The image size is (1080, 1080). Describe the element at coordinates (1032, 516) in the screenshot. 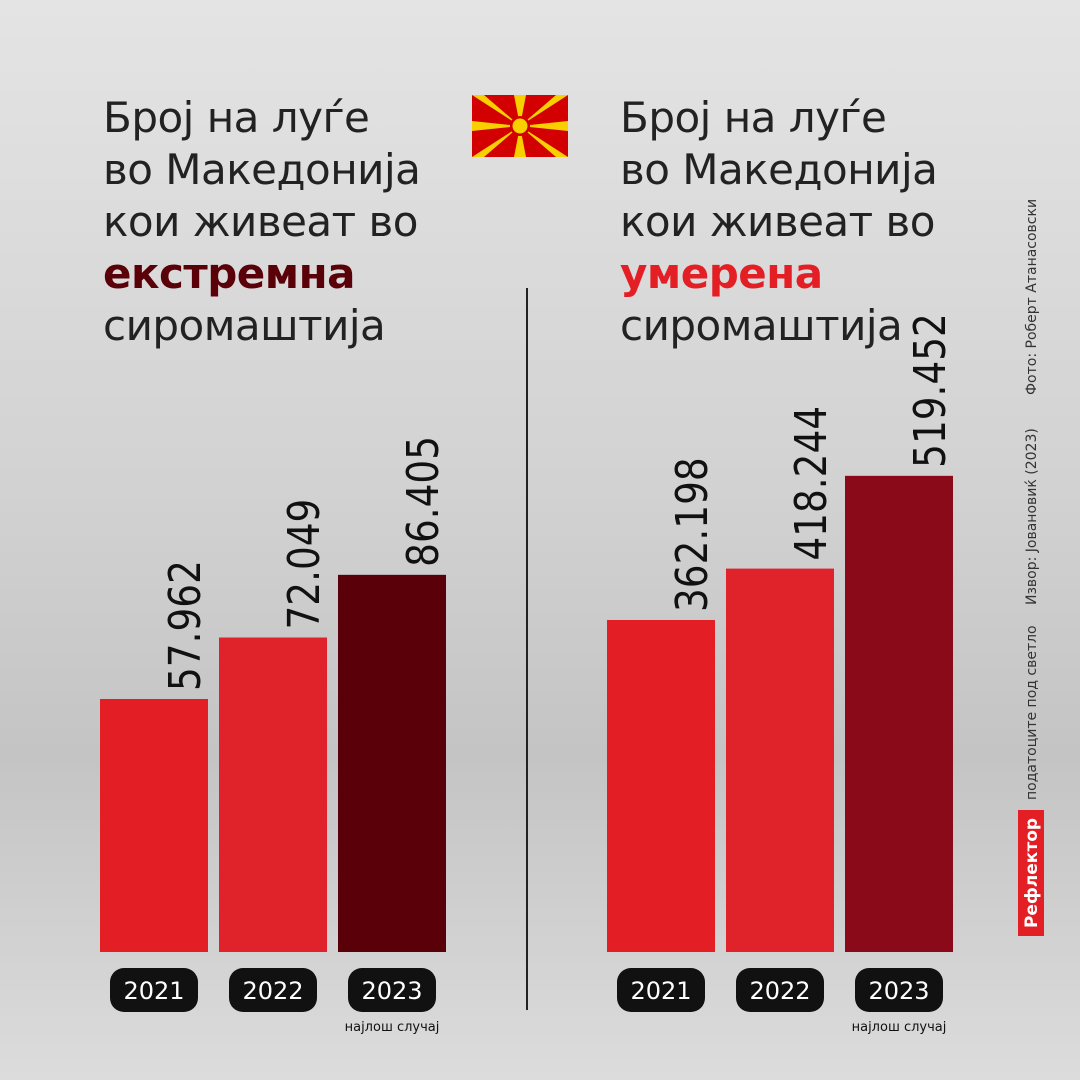

I see `source: Извор: Јовановиќ (2023)` at that location.